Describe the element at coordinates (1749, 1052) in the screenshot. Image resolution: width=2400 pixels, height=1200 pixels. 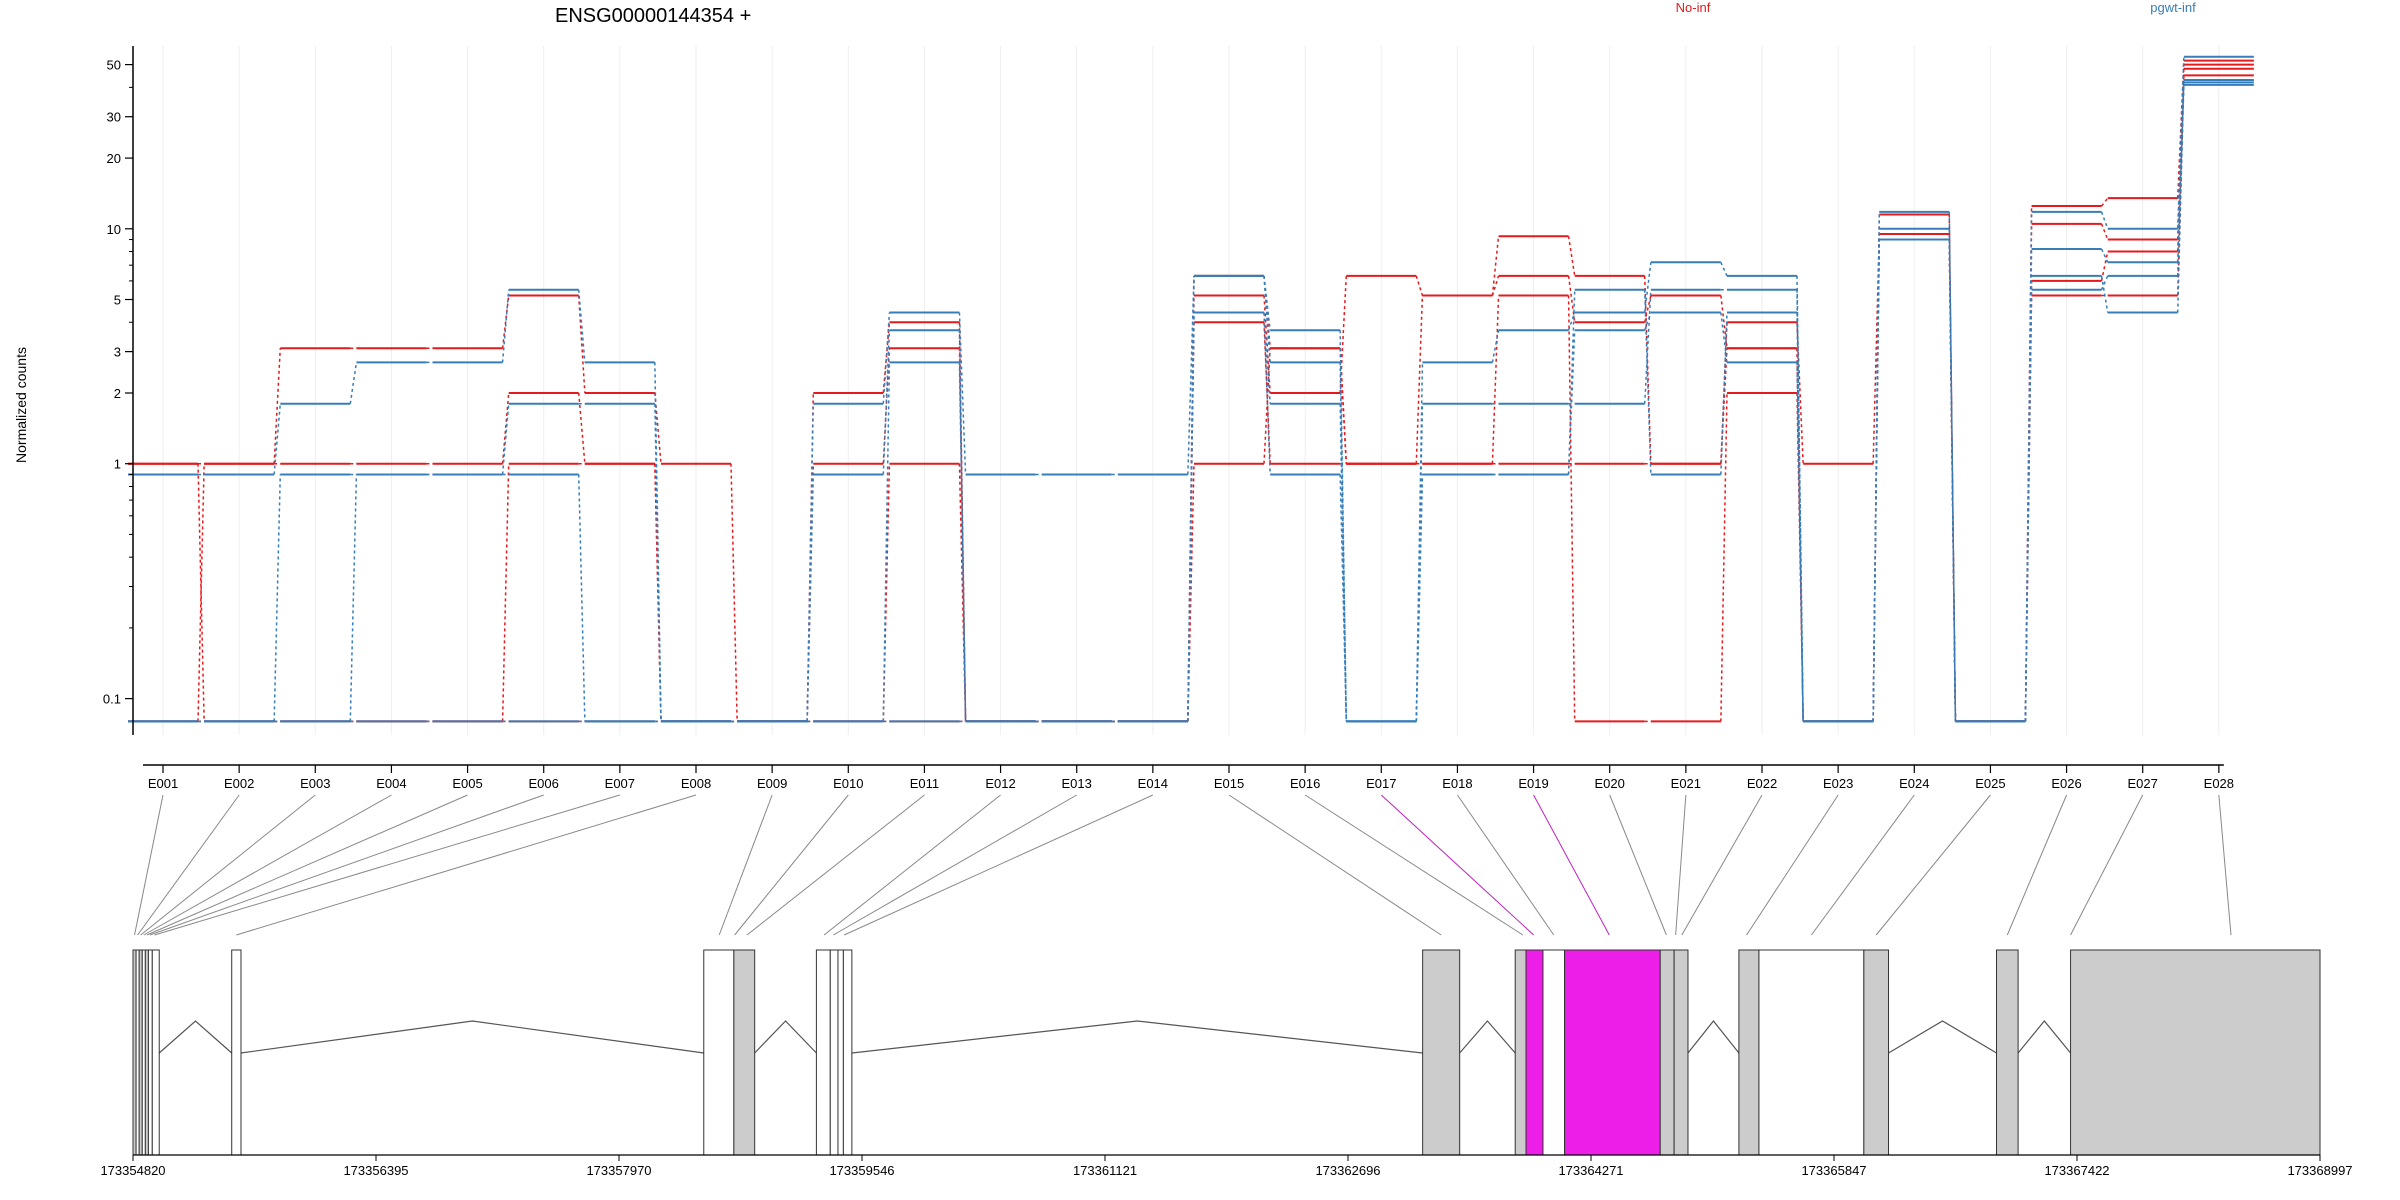
I see `exon-box-e022` at that location.